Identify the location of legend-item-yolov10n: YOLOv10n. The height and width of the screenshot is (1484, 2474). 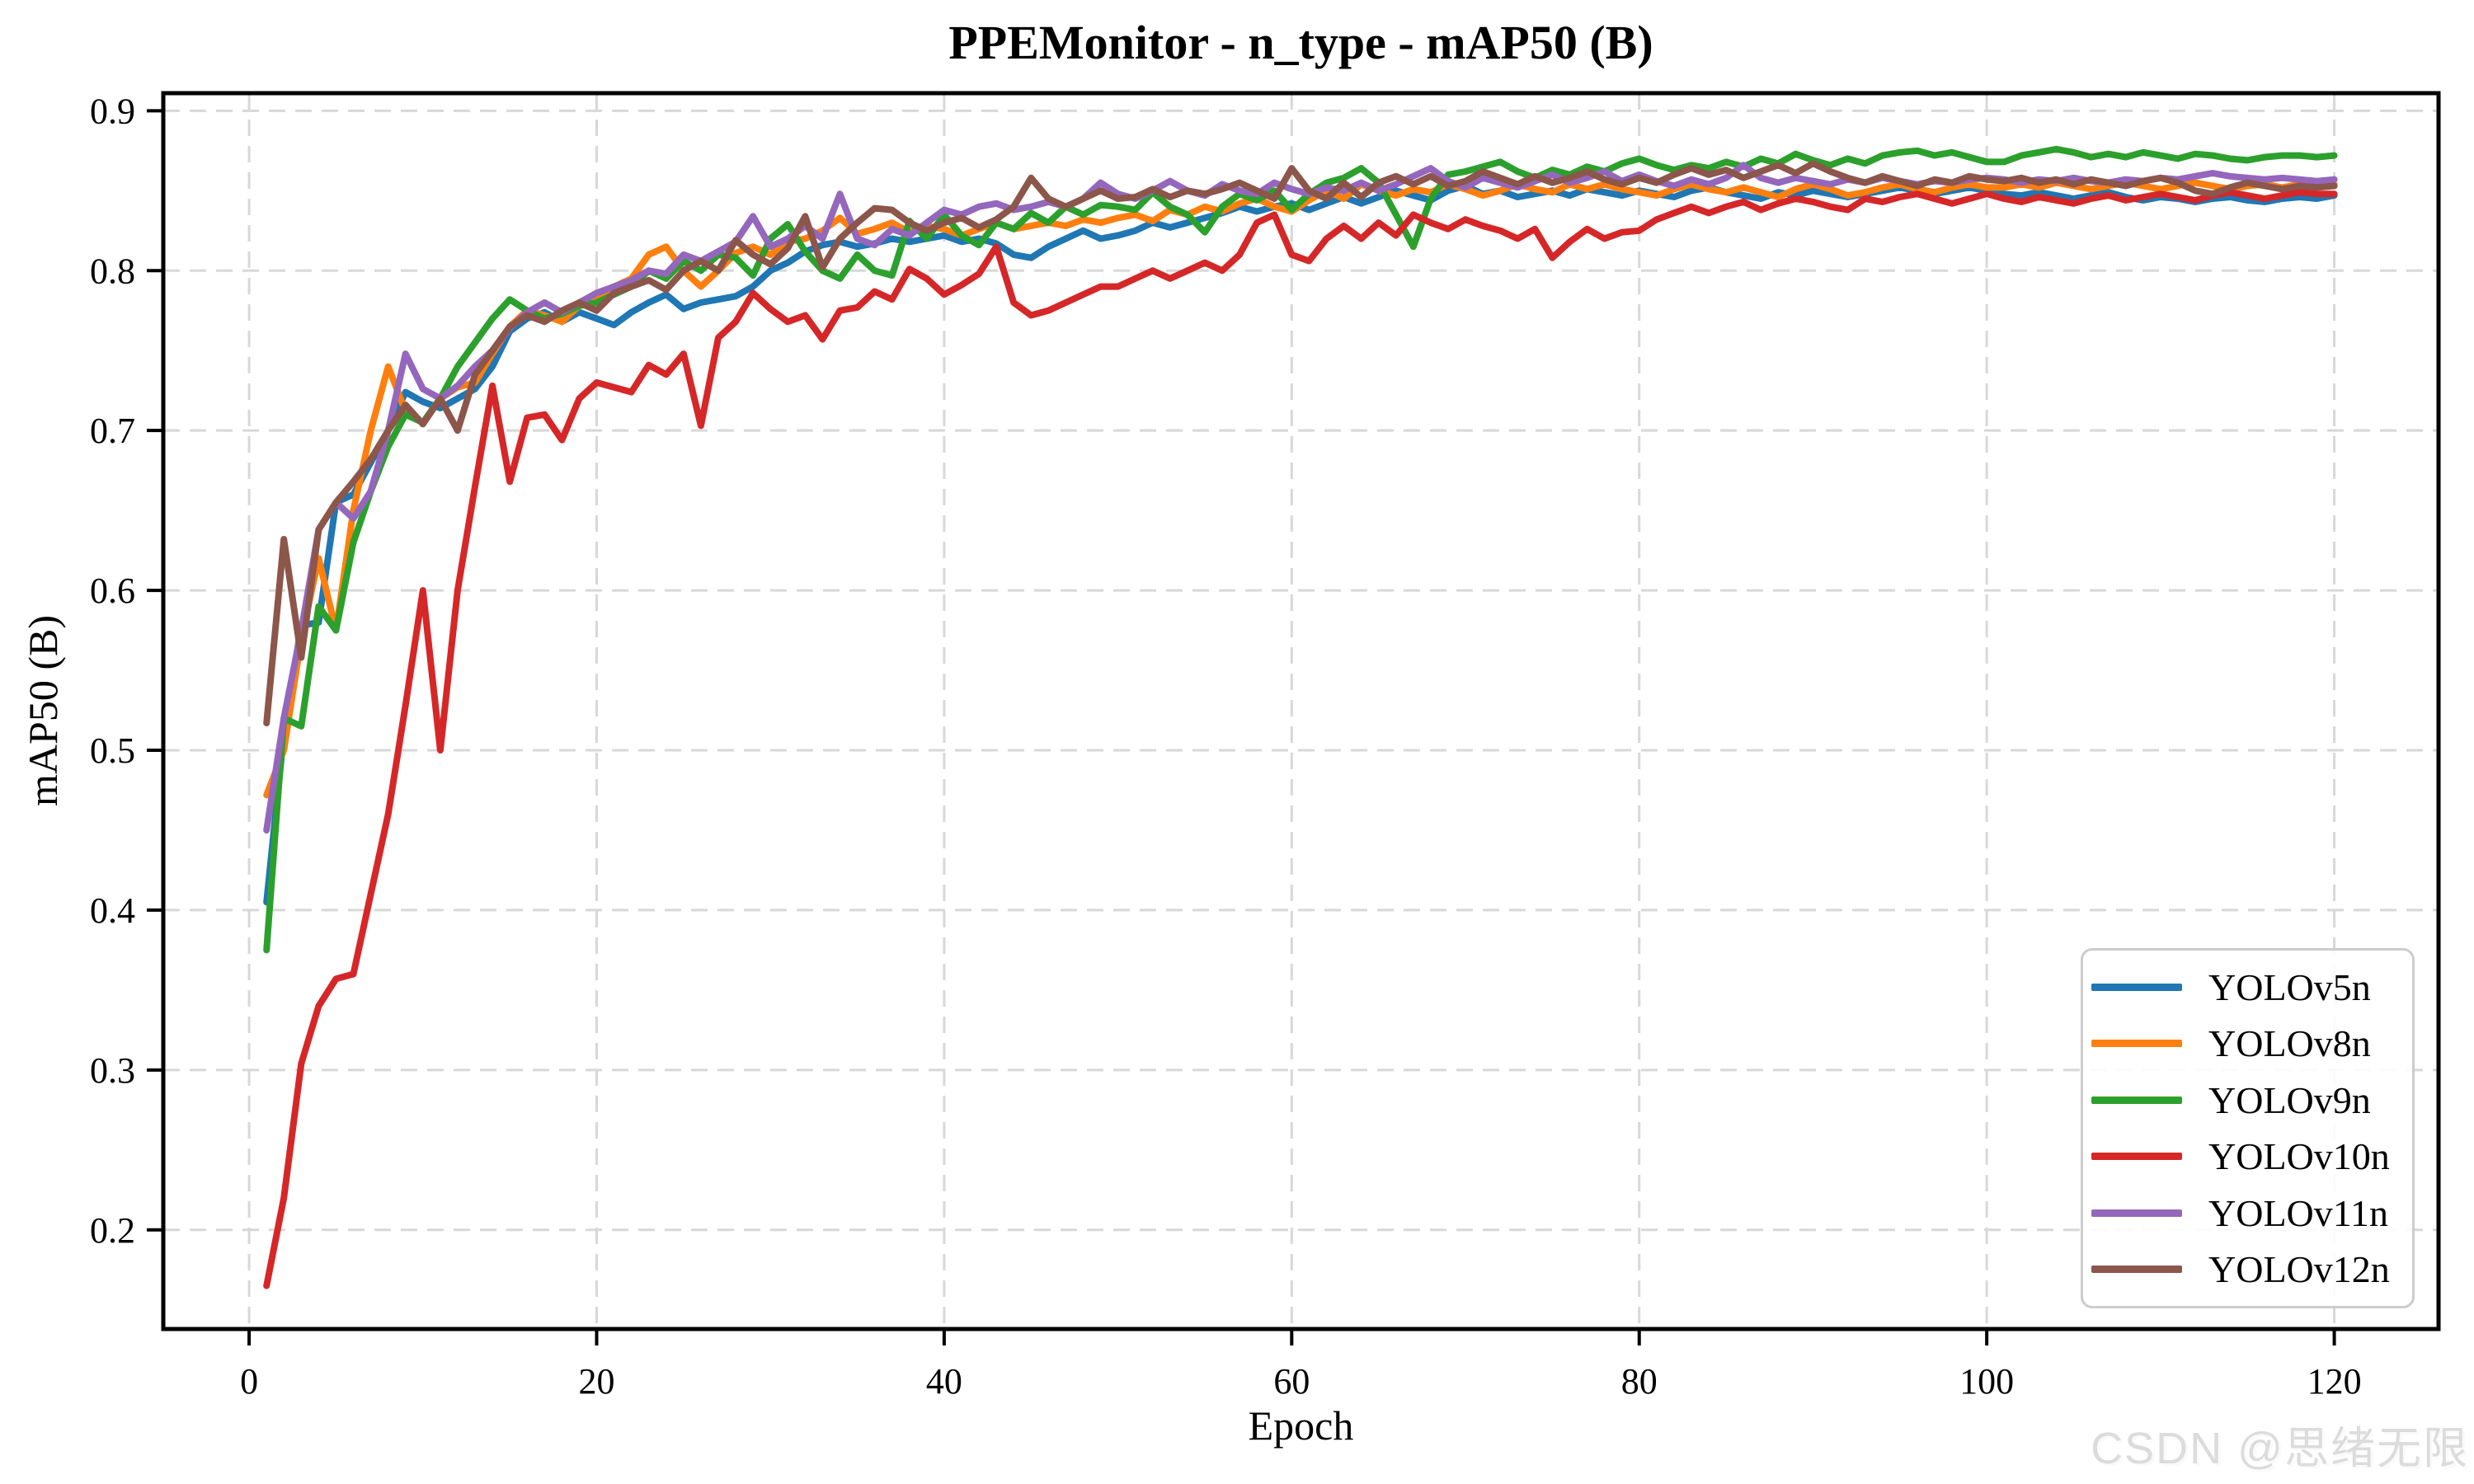
(2247, 1156).